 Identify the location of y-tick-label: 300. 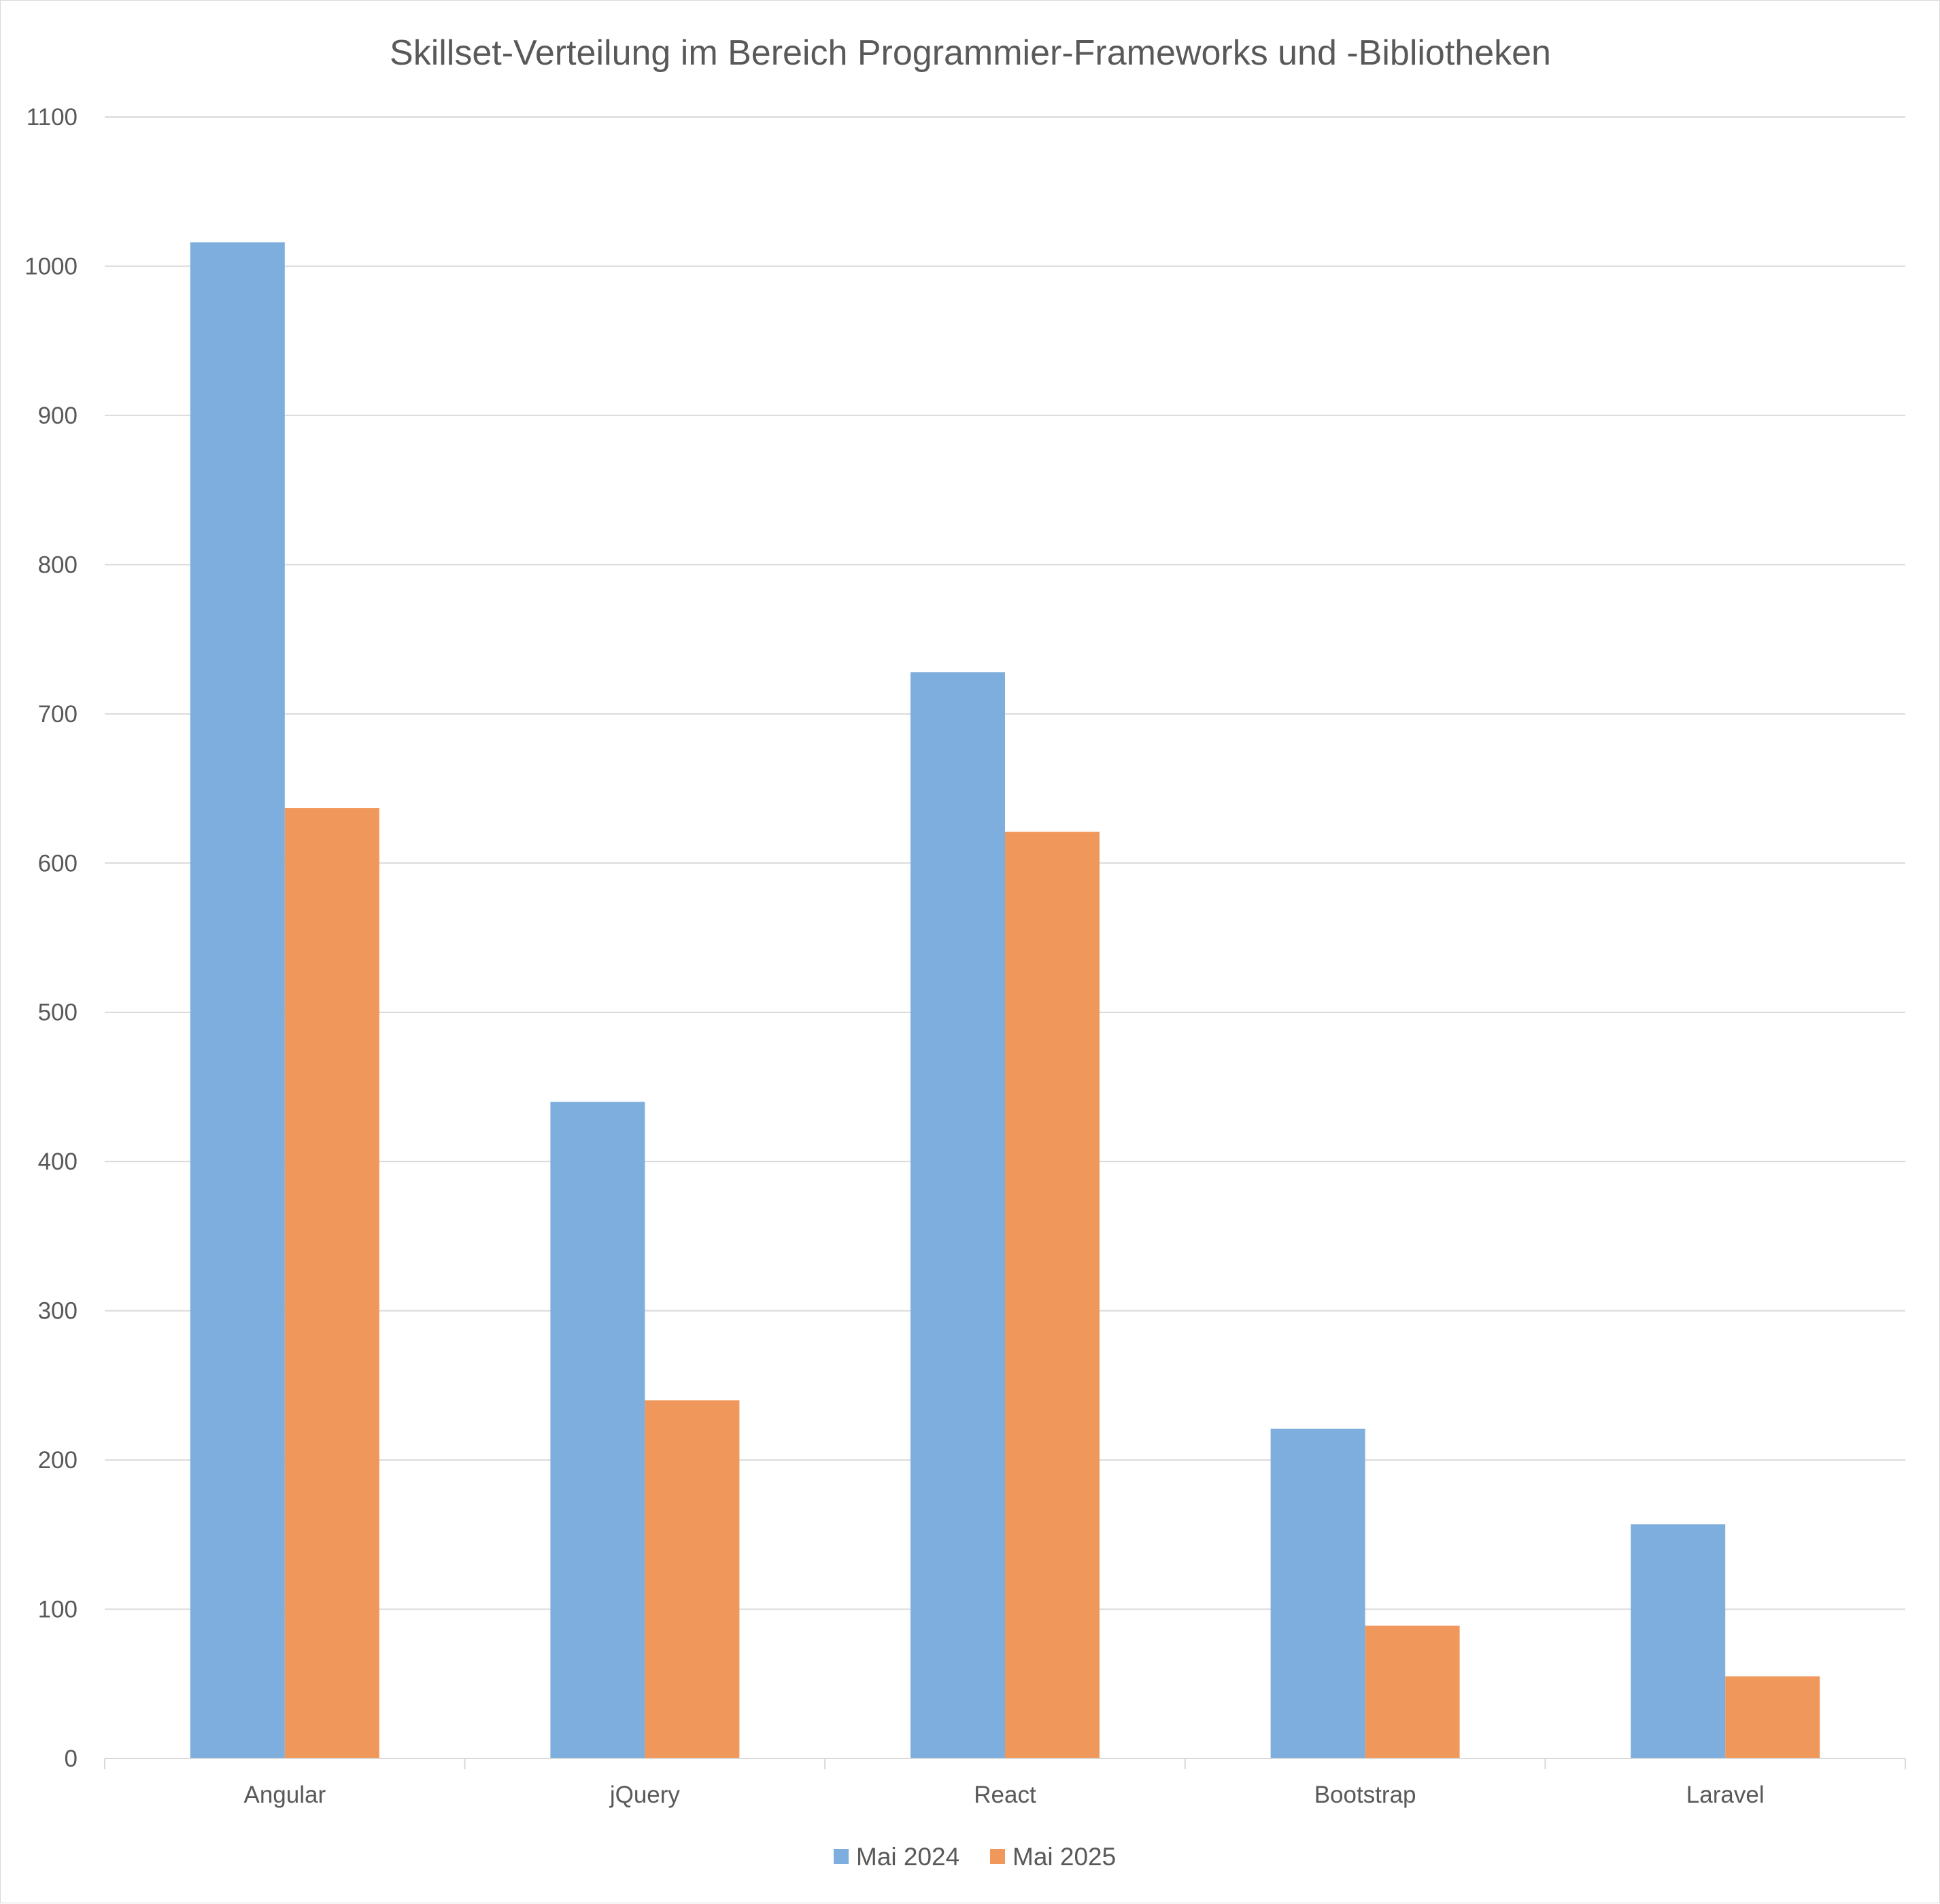
(58, 1312).